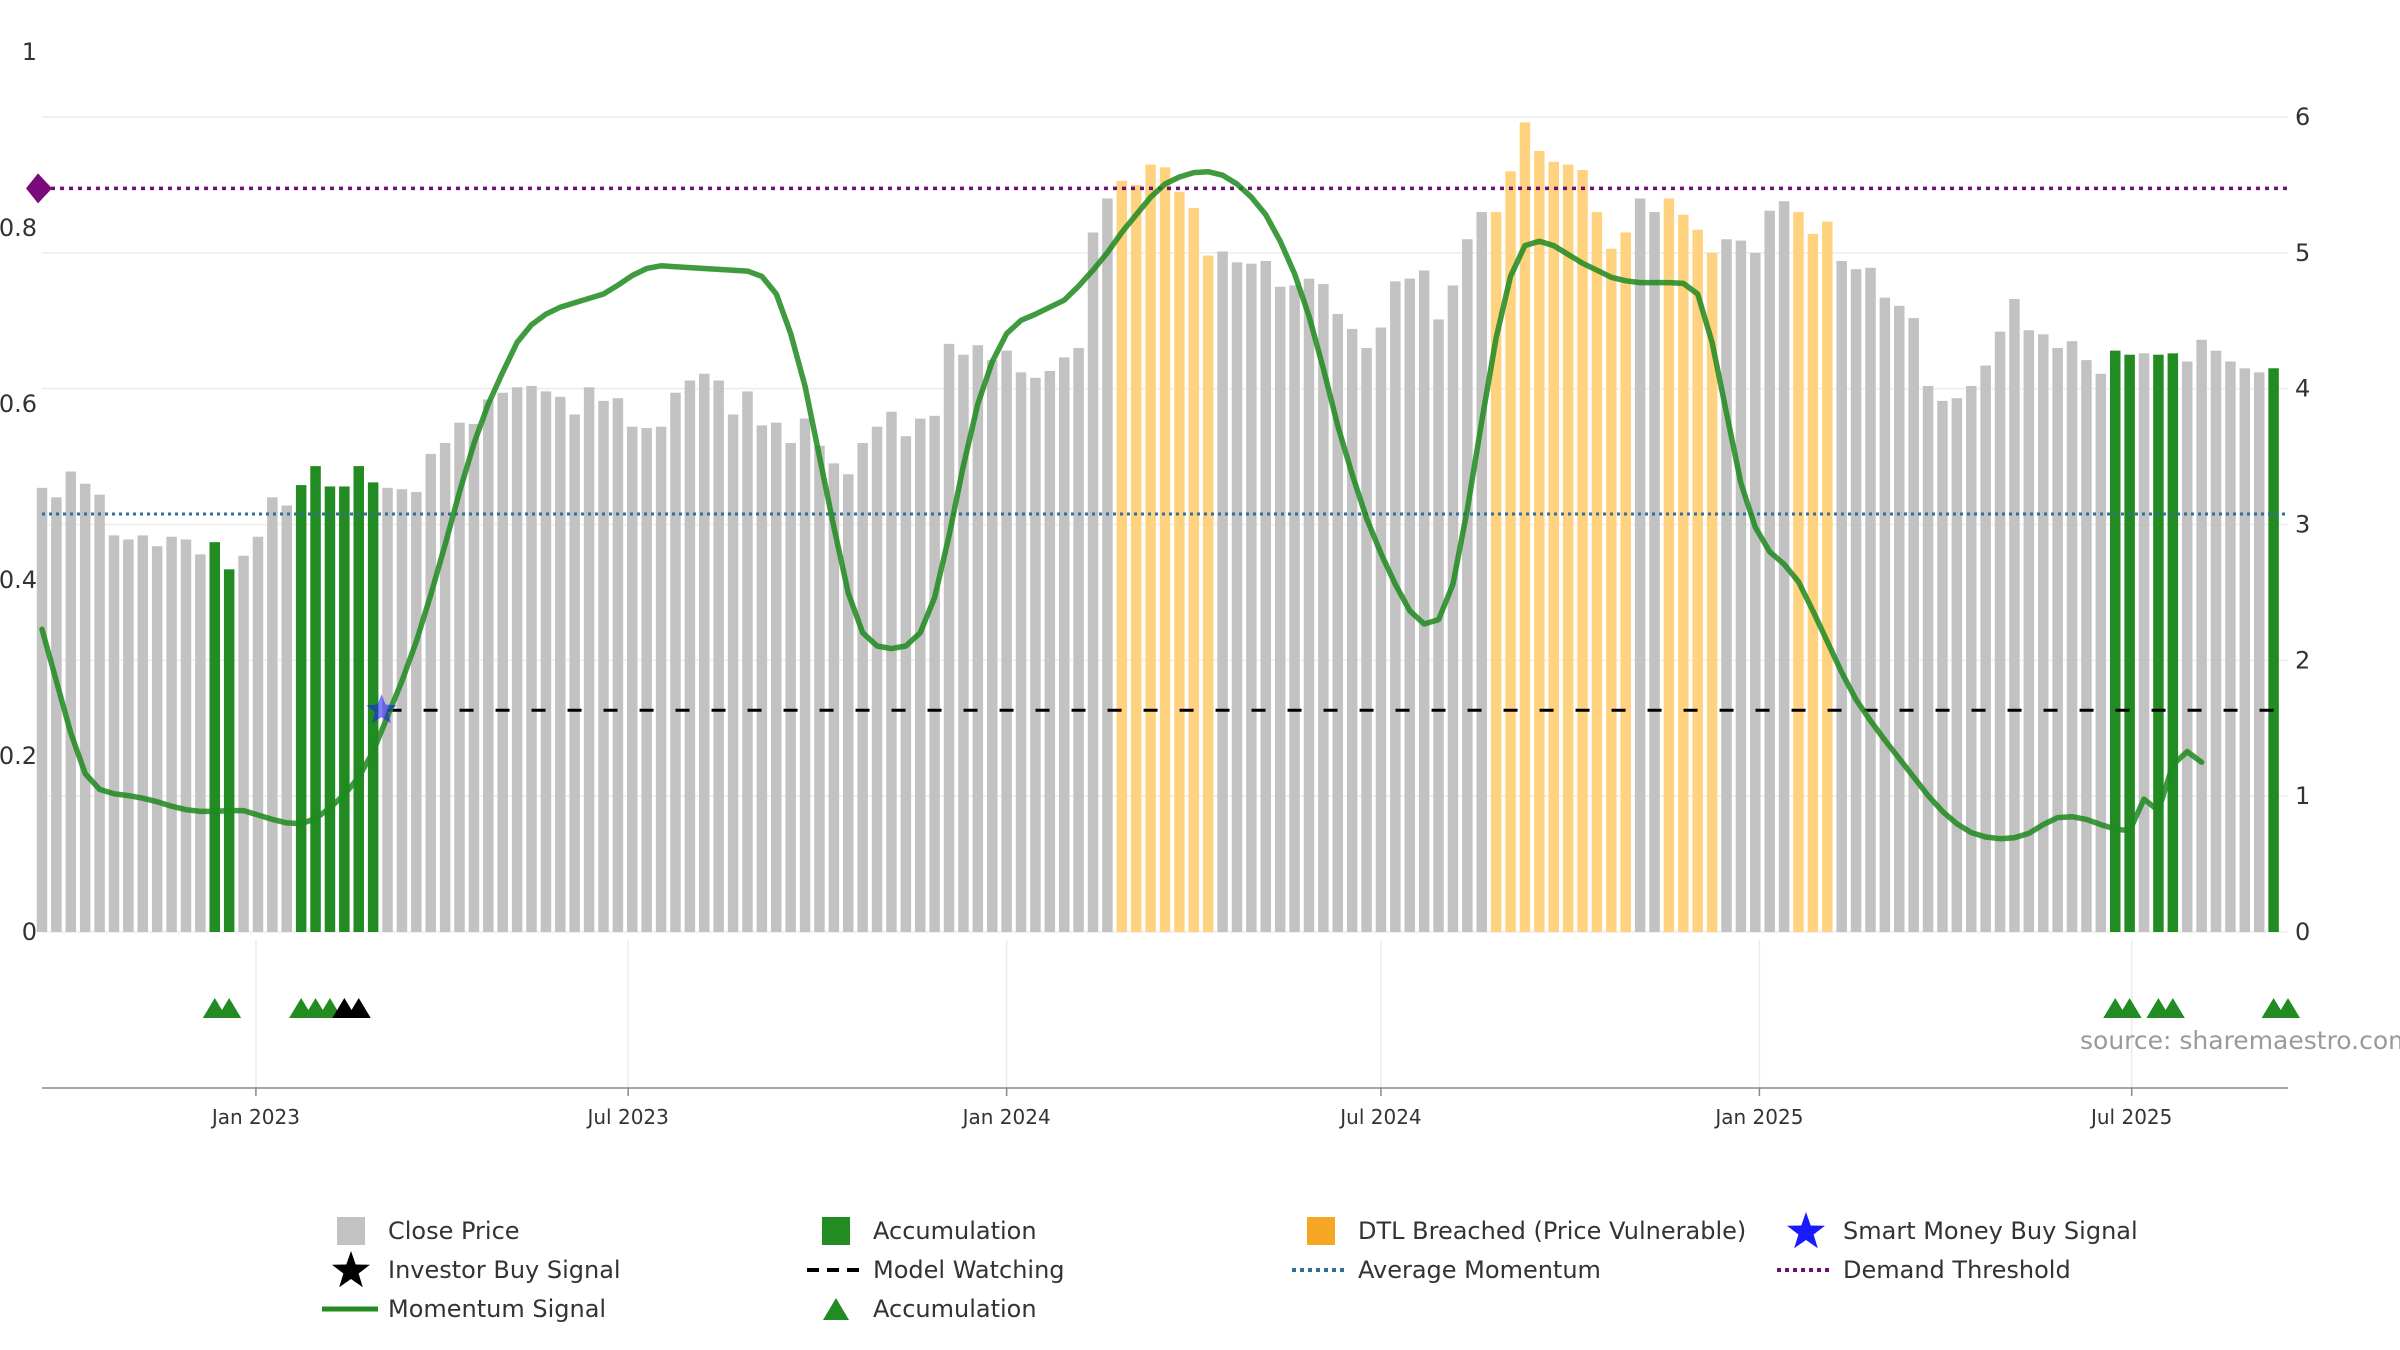 The width and height of the screenshot is (2400, 1350). What do you see at coordinates (2302, 525) in the screenshot?
I see `y-right-tick-label: 3` at bounding box center [2302, 525].